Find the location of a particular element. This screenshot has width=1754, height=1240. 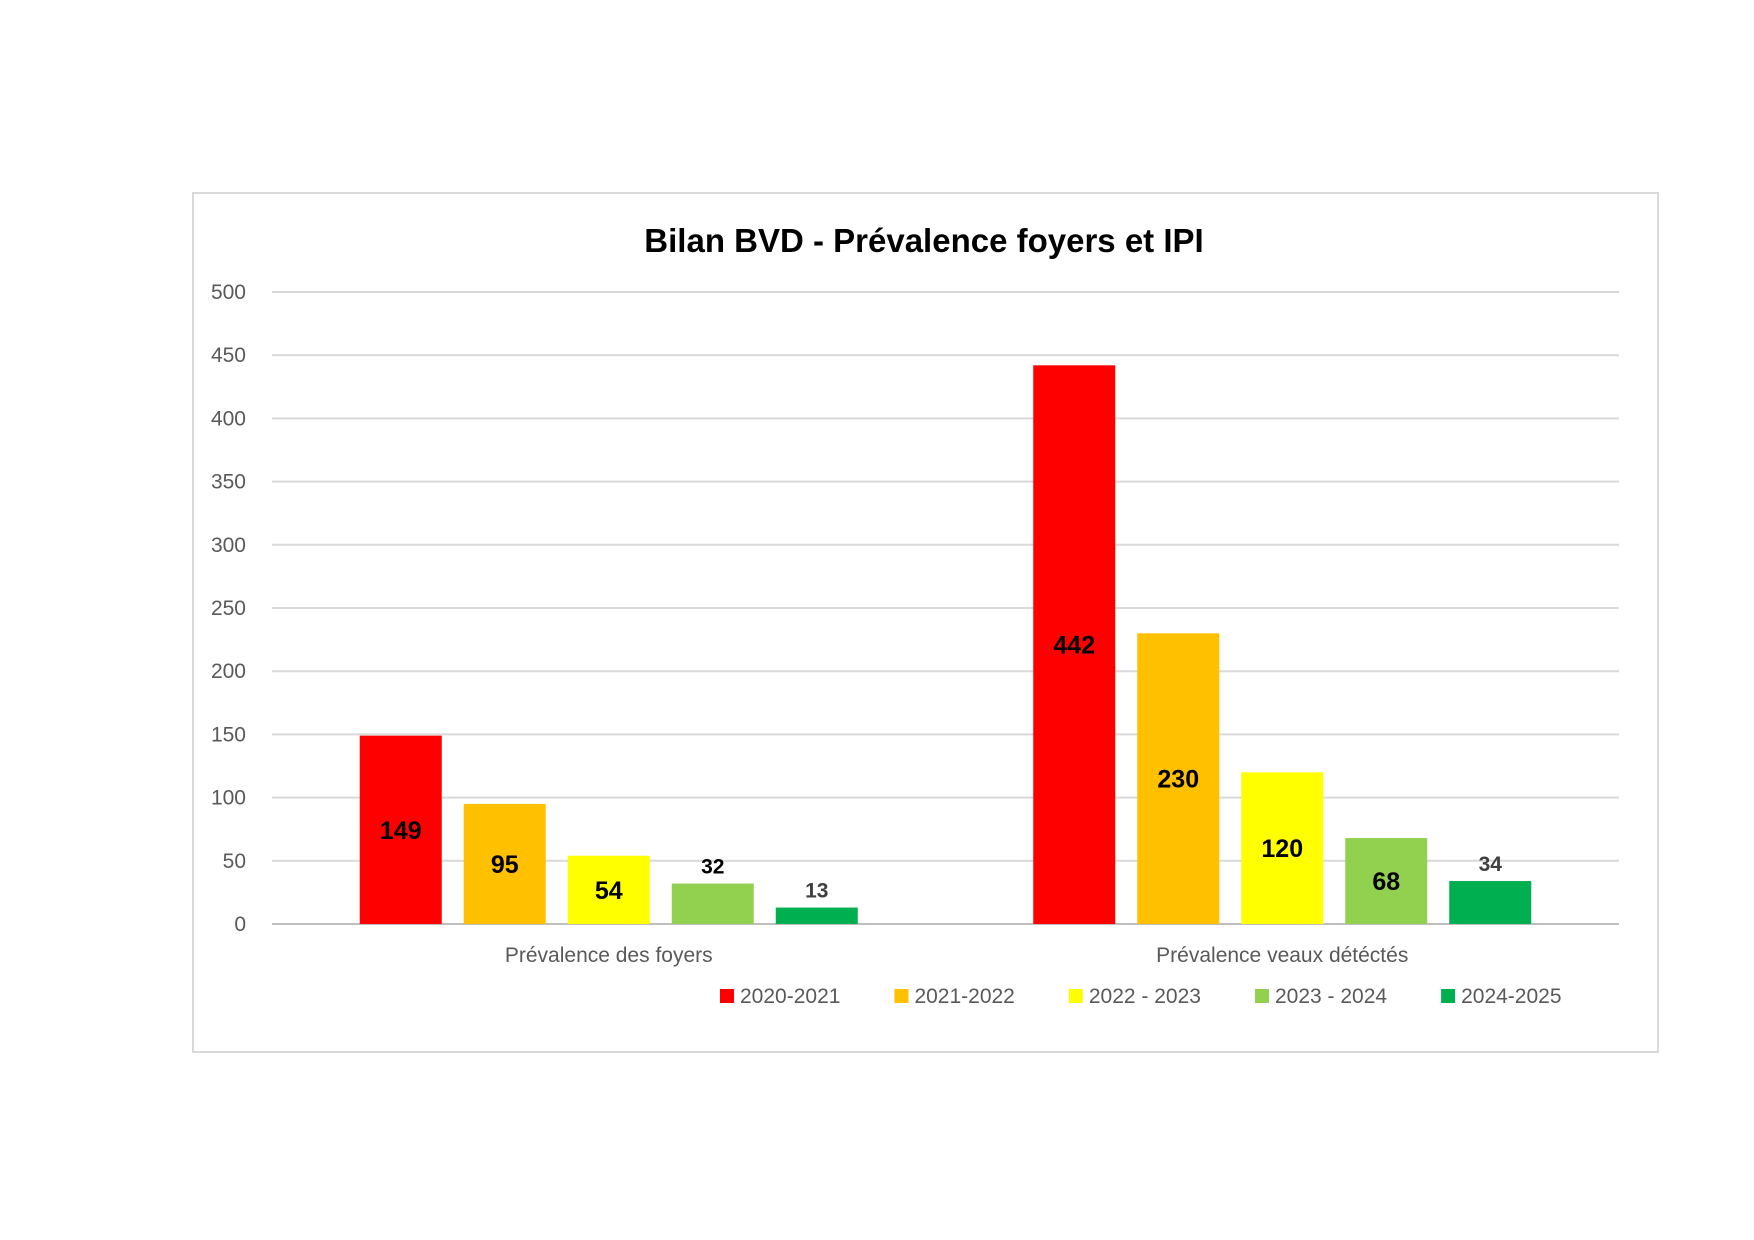

legend-label: 2023 - 2024 is located at coordinates (1331, 996).